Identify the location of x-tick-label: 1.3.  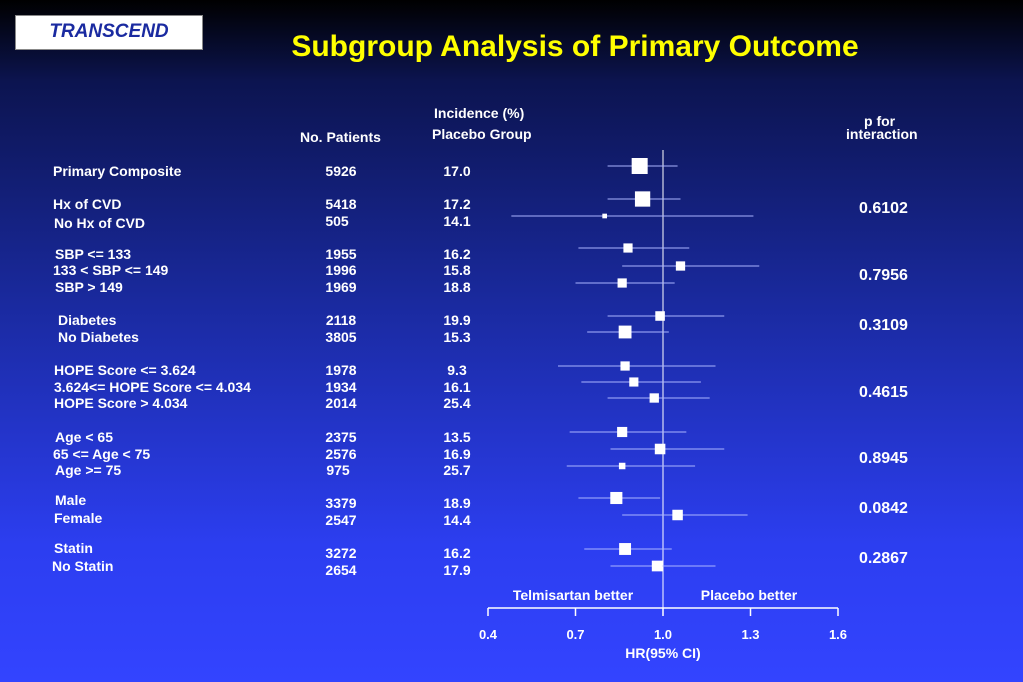
(750, 634).